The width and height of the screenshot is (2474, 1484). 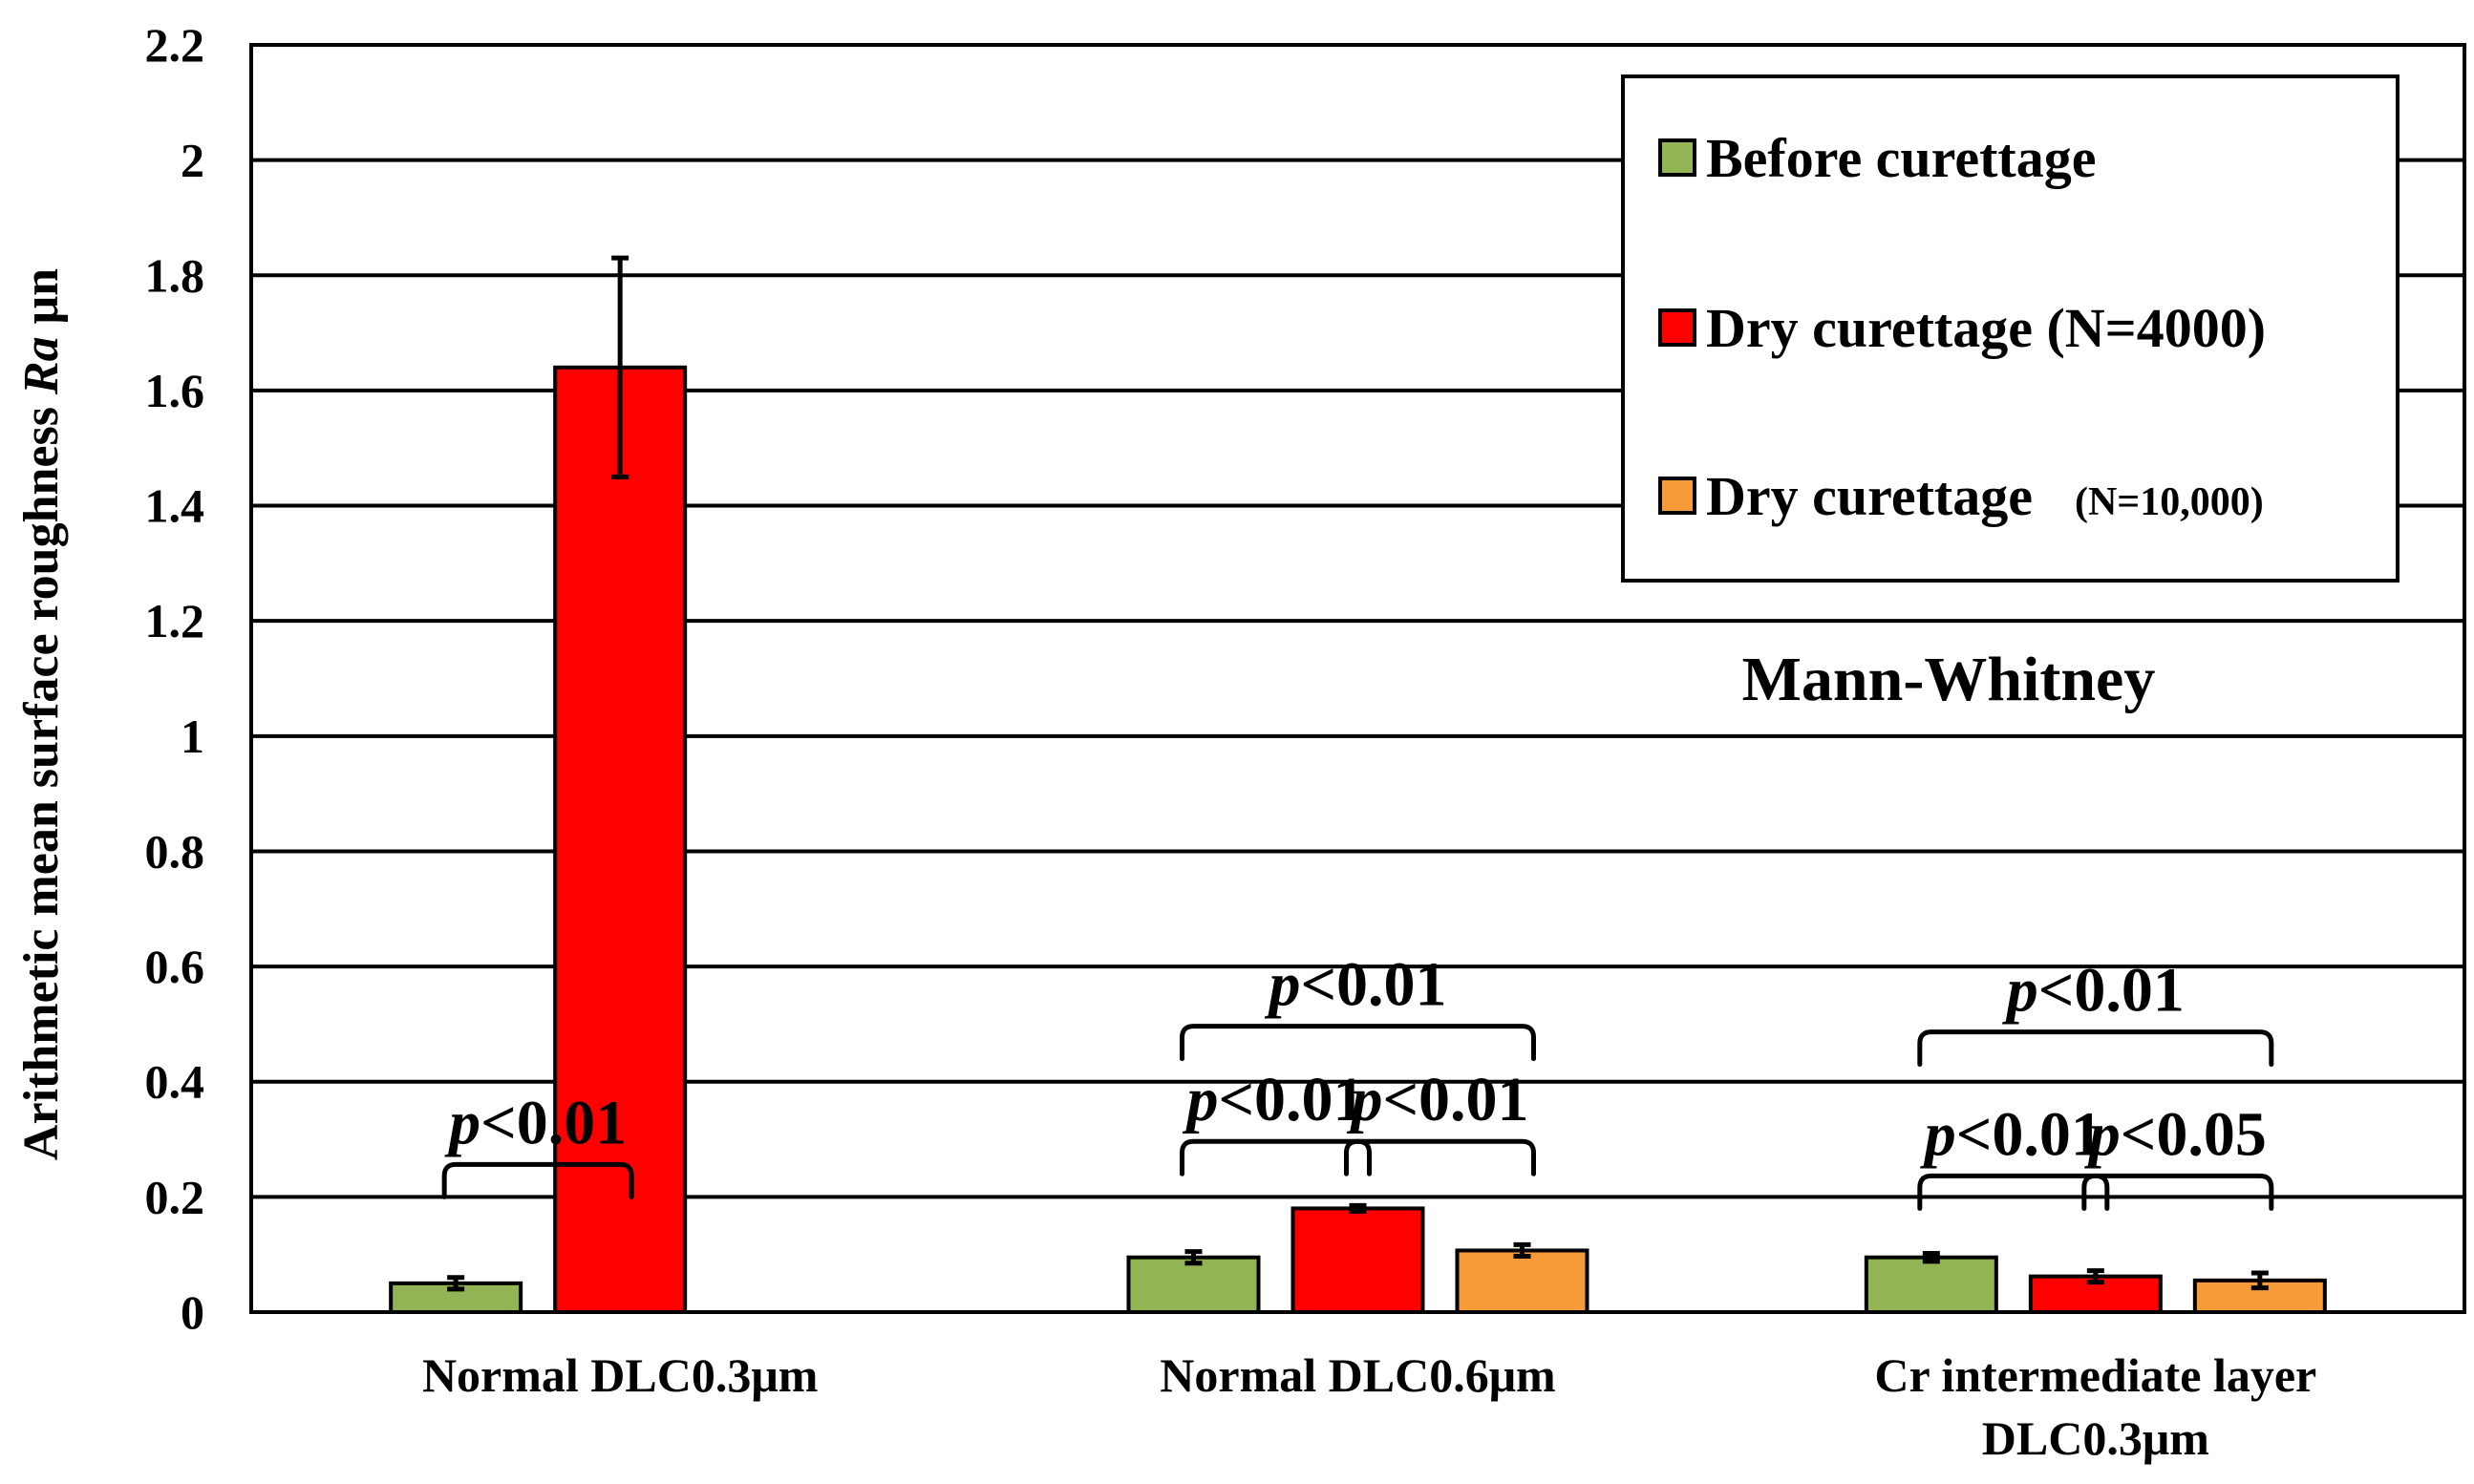 What do you see at coordinates (1986, 328) in the screenshot?
I see `legend-label: Dry curettage (N=4000)` at bounding box center [1986, 328].